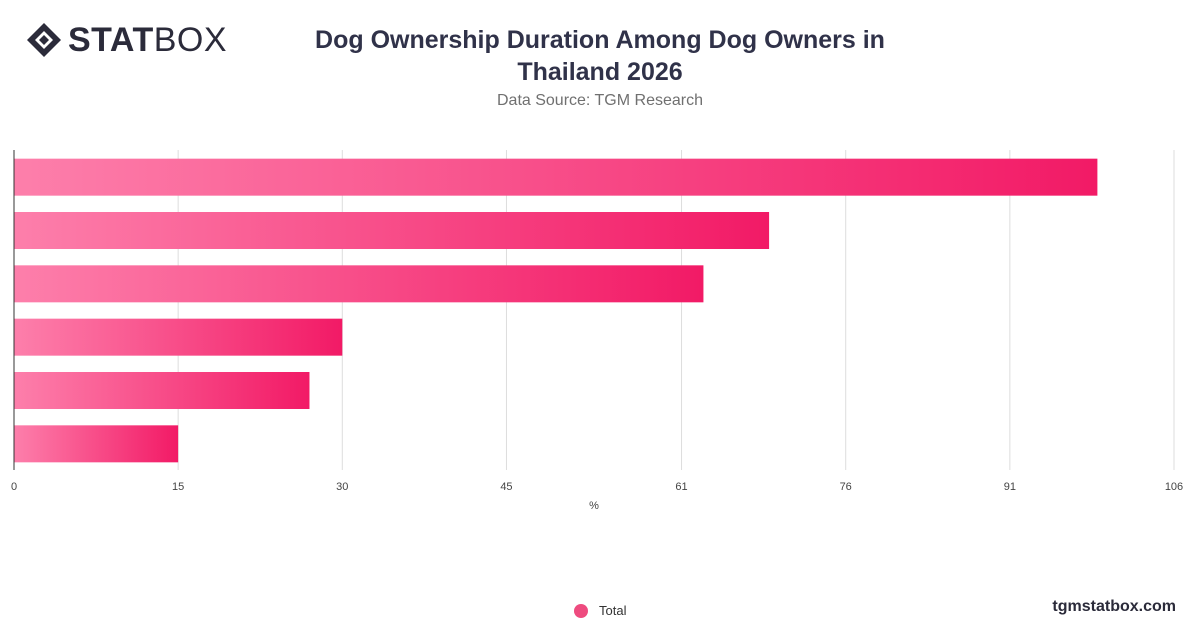  I want to click on legend-marker-icon, so click(581, 610).